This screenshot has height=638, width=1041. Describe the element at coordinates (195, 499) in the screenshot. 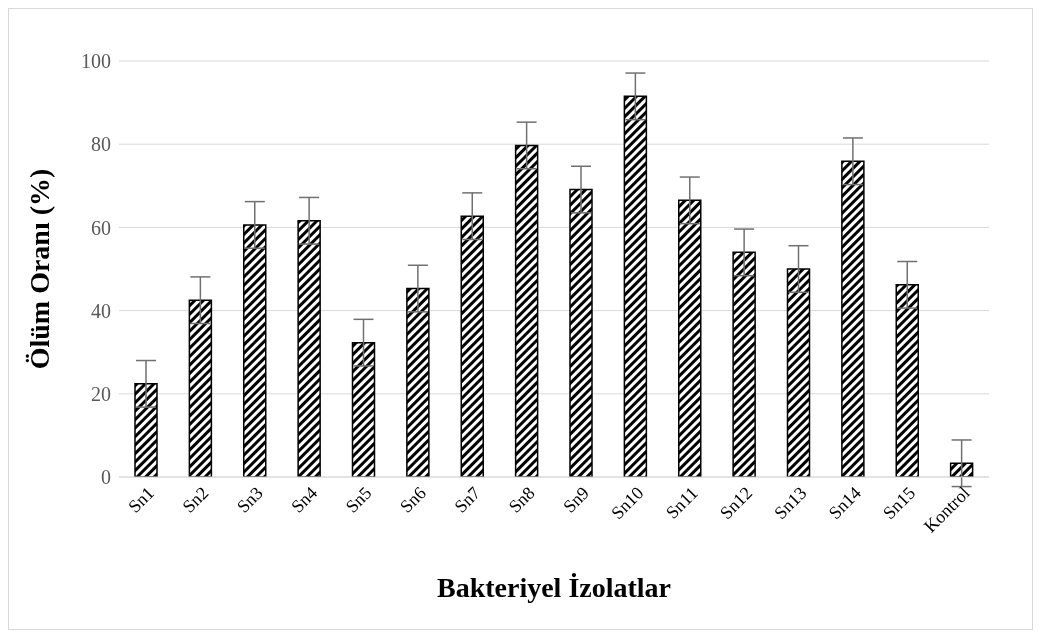

I see `x-tick-label: Sn2` at that location.